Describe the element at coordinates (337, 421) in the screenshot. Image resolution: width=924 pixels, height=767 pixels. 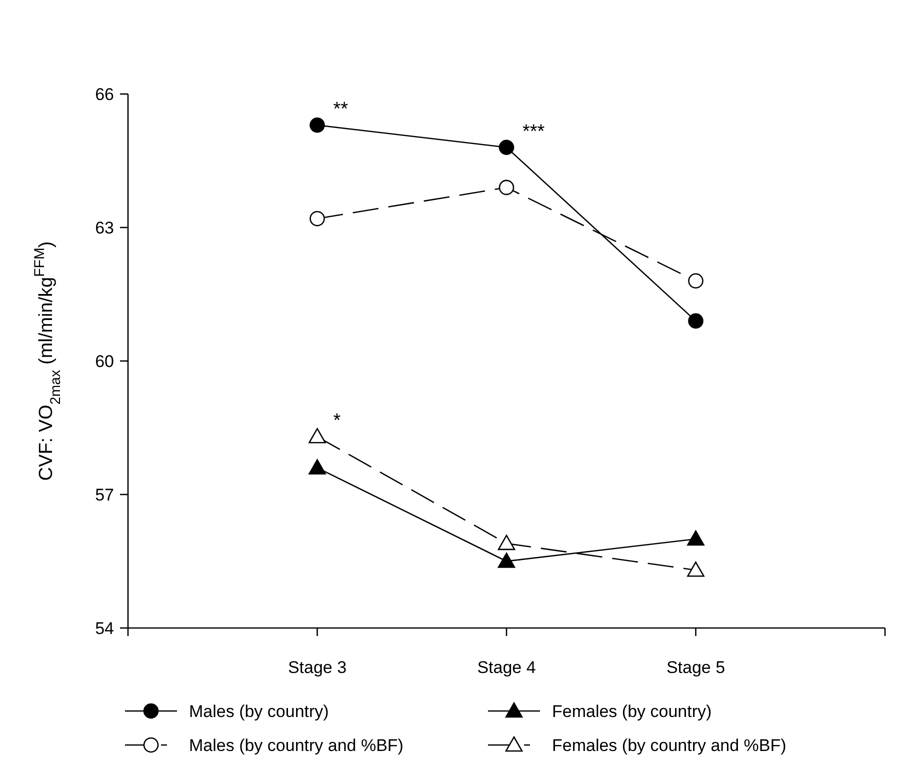
I see `annotation: *` at that location.